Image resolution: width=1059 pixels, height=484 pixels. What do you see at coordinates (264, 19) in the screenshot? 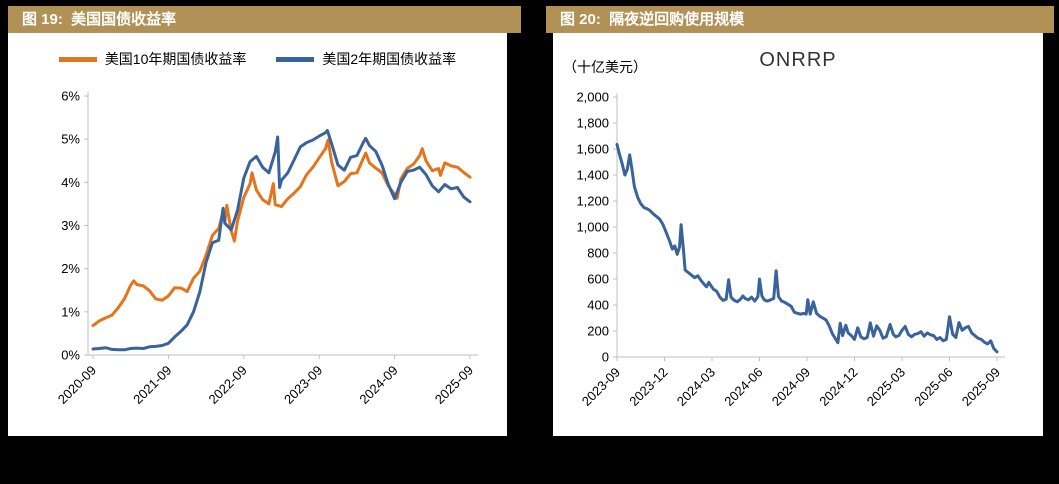
I see `figure19-header: 图 19: 美国国债收益率` at bounding box center [264, 19].